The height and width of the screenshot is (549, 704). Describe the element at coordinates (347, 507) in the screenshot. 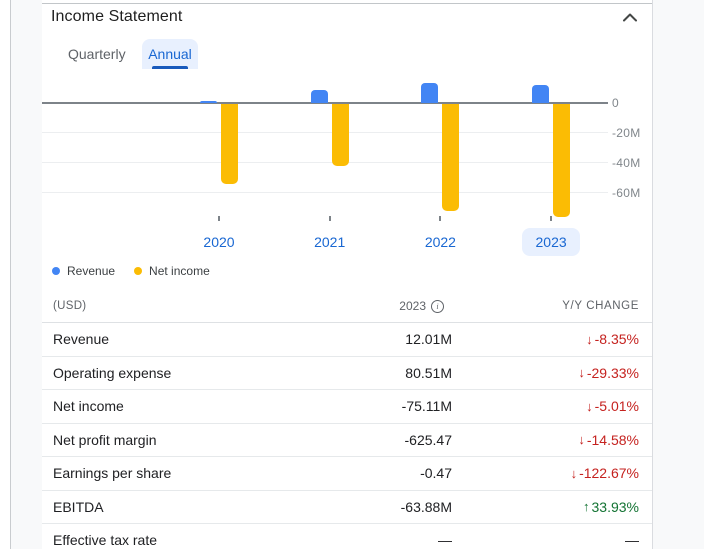

I see `table-row-ebitda: EBITDA -63.88M ↑ 33.93%` at that location.